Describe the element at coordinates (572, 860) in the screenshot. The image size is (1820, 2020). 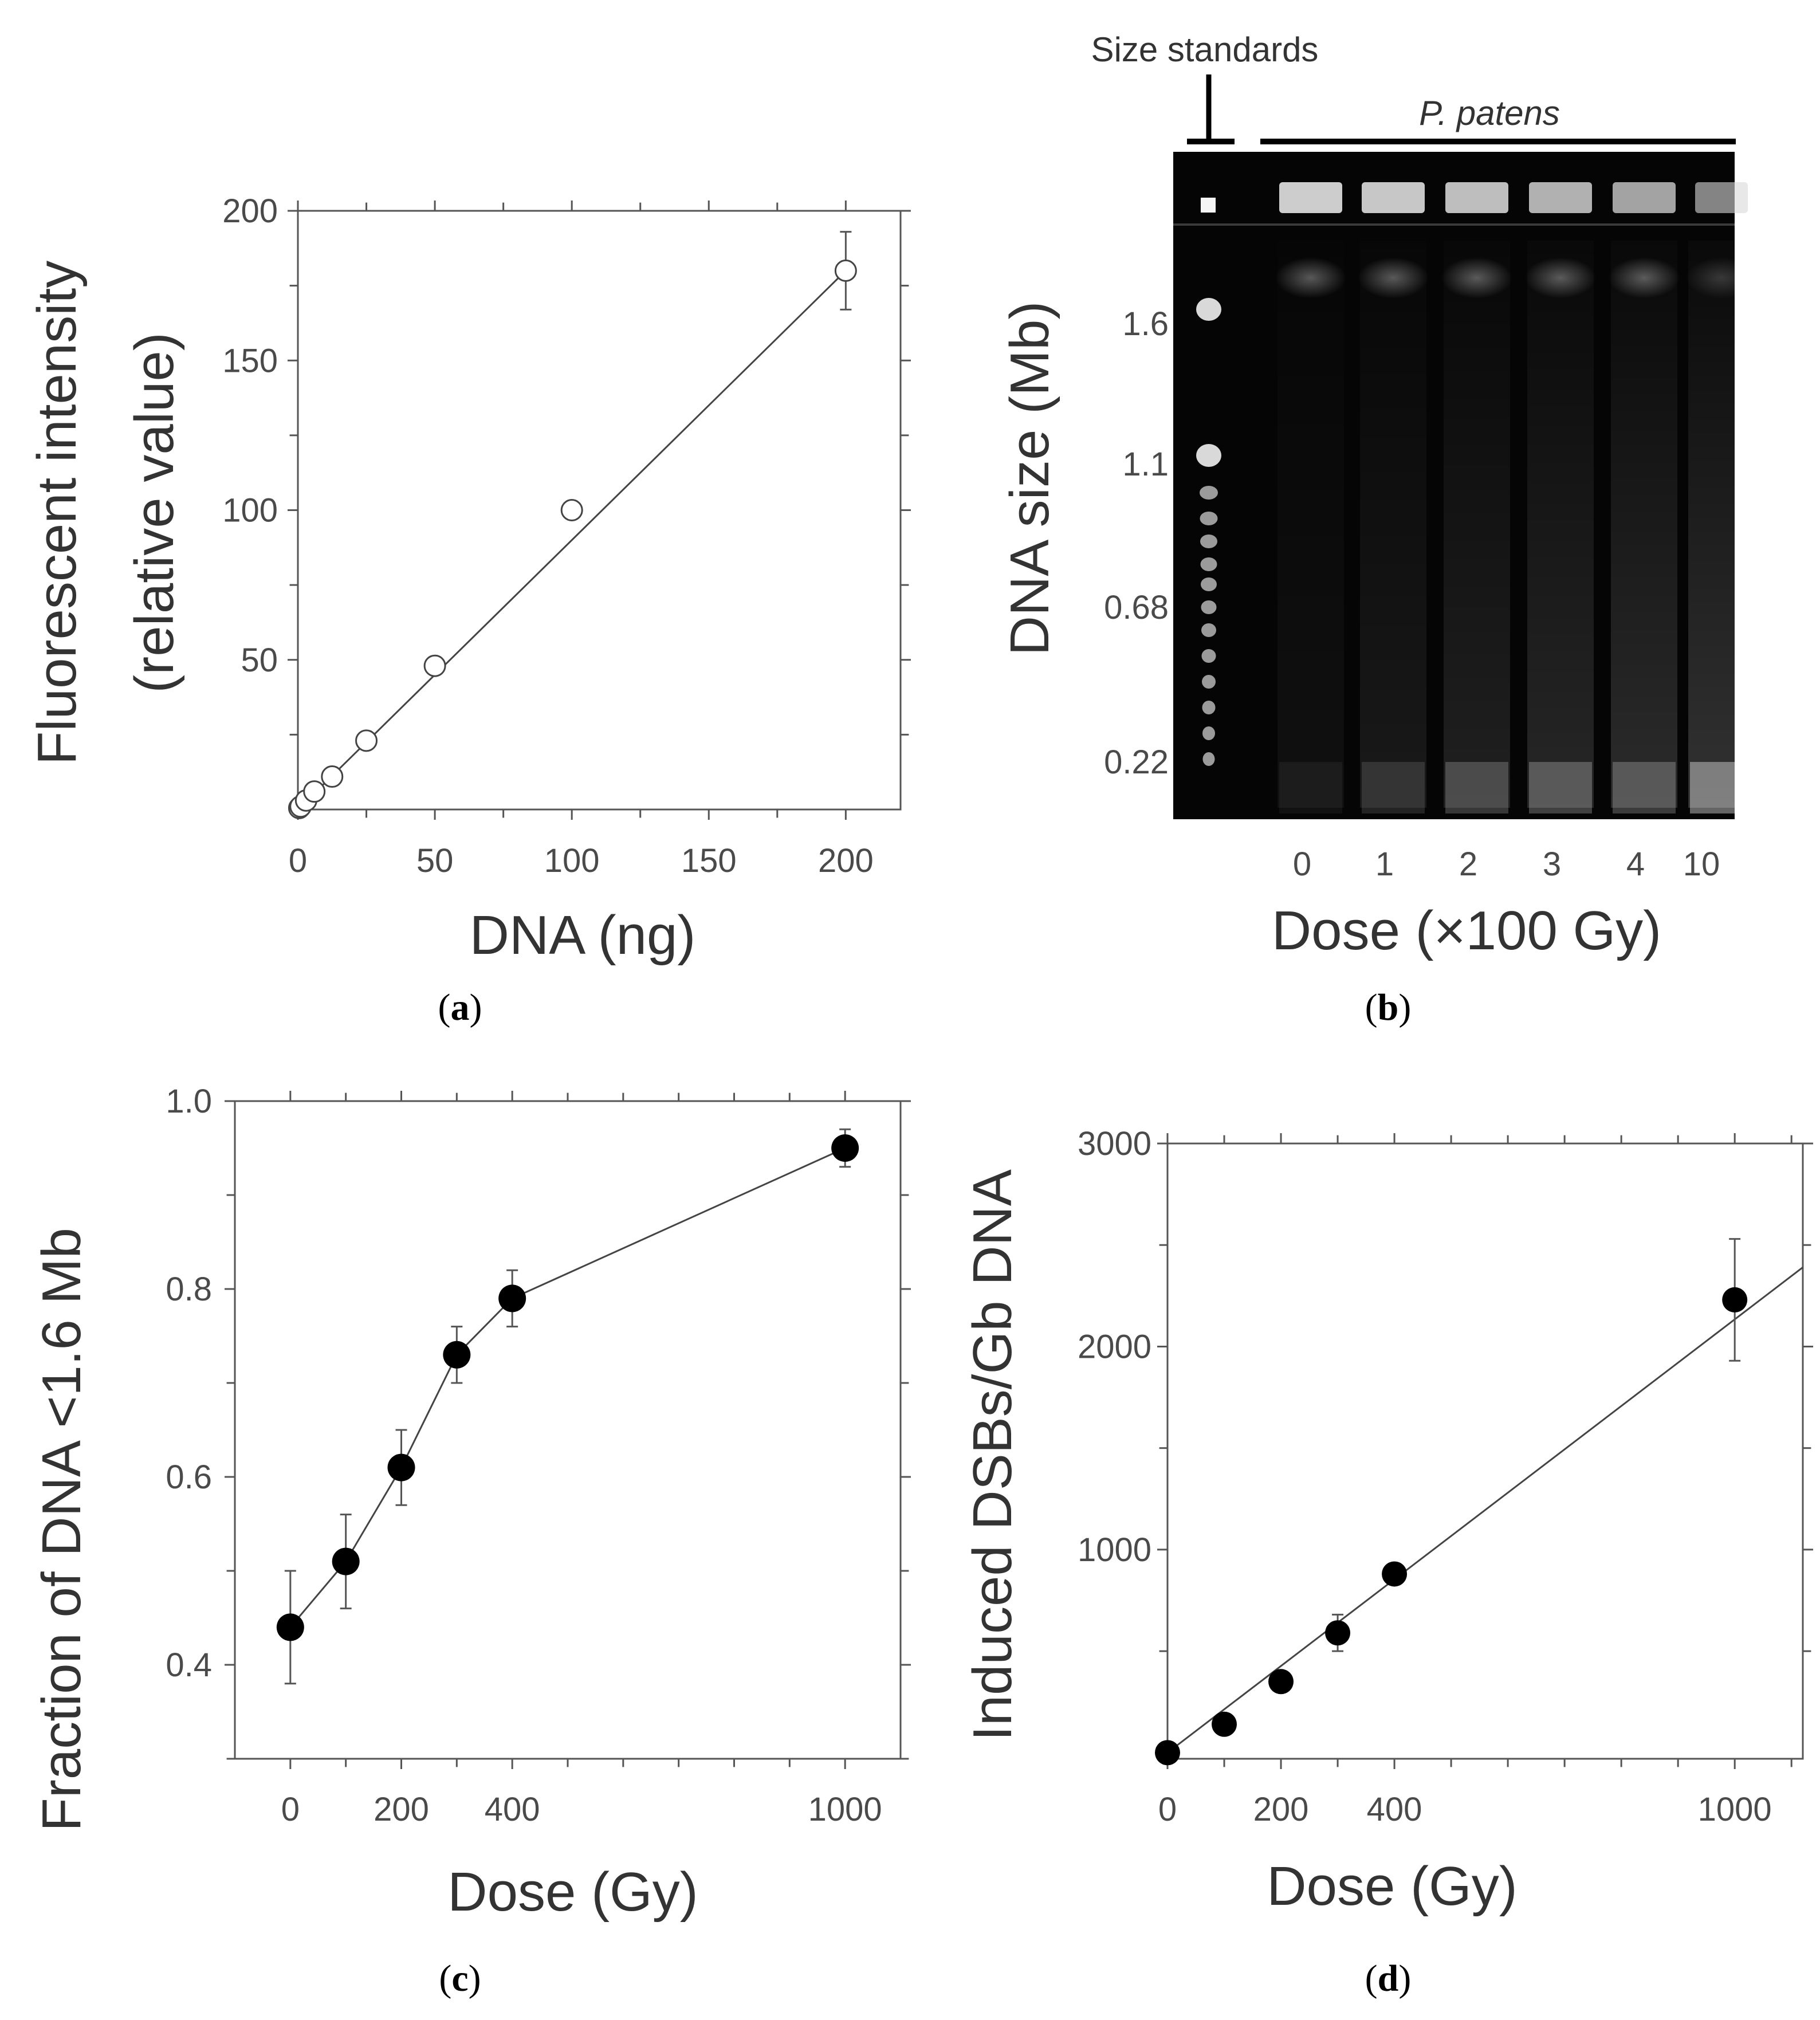
I see `x-tick-label: 100` at that location.